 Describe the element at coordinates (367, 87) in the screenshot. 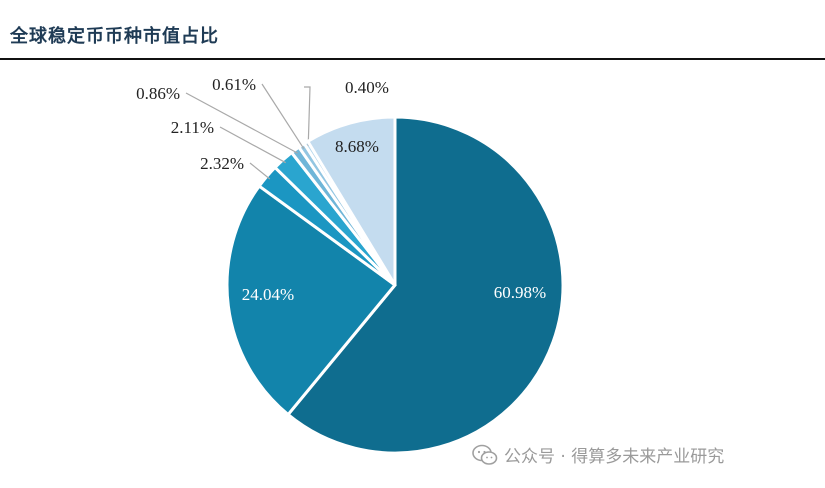

I see `slice-data-label: 0.40%` at that location.